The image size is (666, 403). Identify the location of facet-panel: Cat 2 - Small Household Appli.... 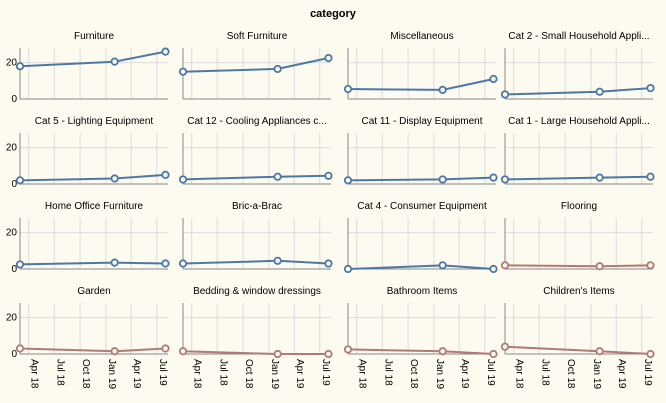
(577, 65).